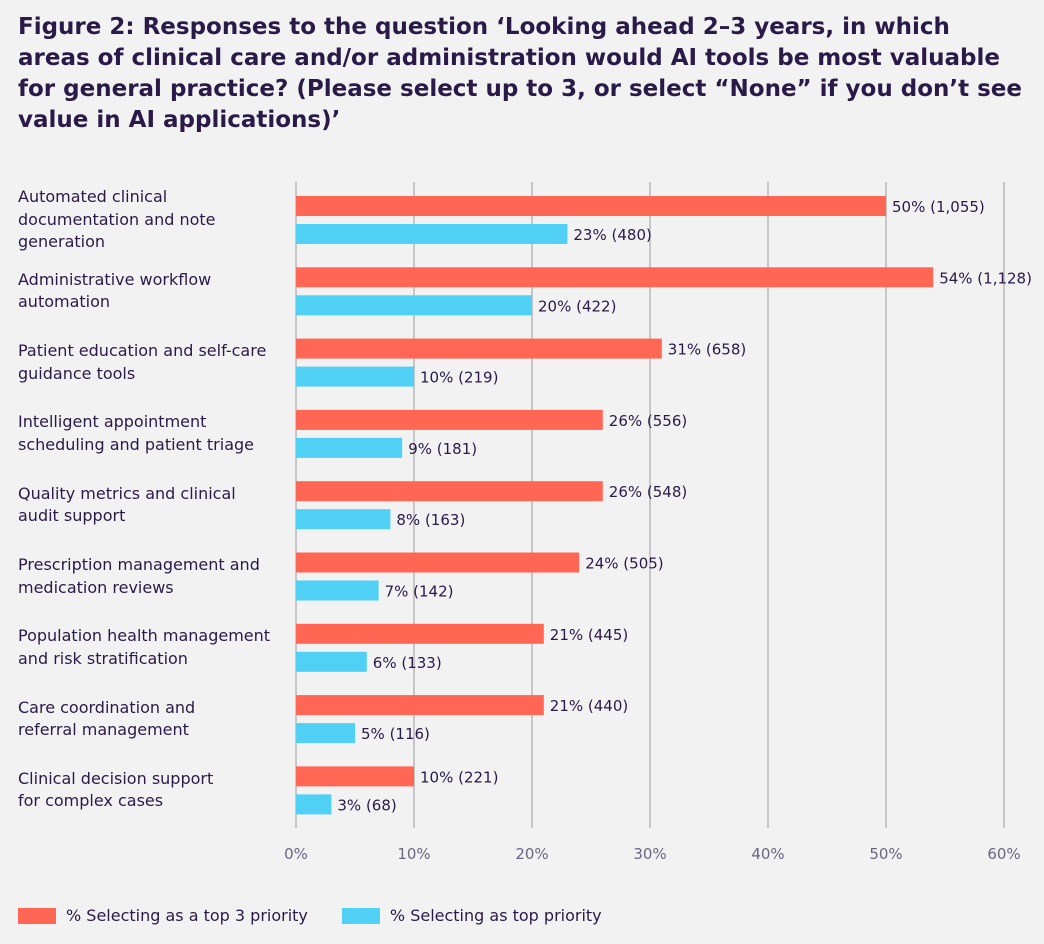 Image resolution: width=1044 pixels, height=944 pixels. What do you see at coordinates (938, 207) in the screenshot?
I see `value-label-top3-0: 50% (1,055)` at bounding box center [938, 207].